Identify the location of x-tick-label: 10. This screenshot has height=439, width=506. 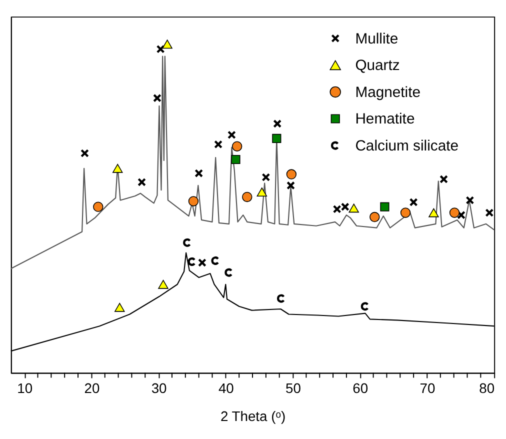
(25, 388).